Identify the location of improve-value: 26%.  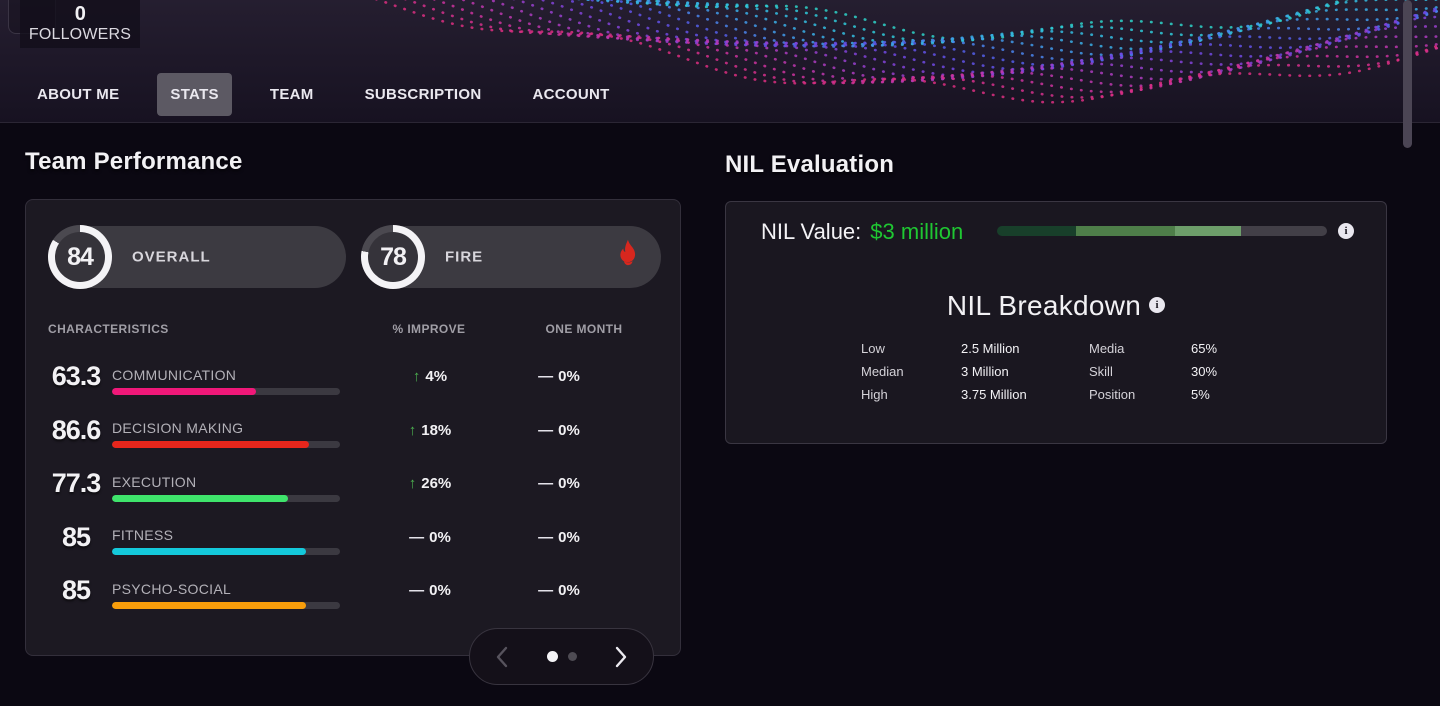
(436, 484).